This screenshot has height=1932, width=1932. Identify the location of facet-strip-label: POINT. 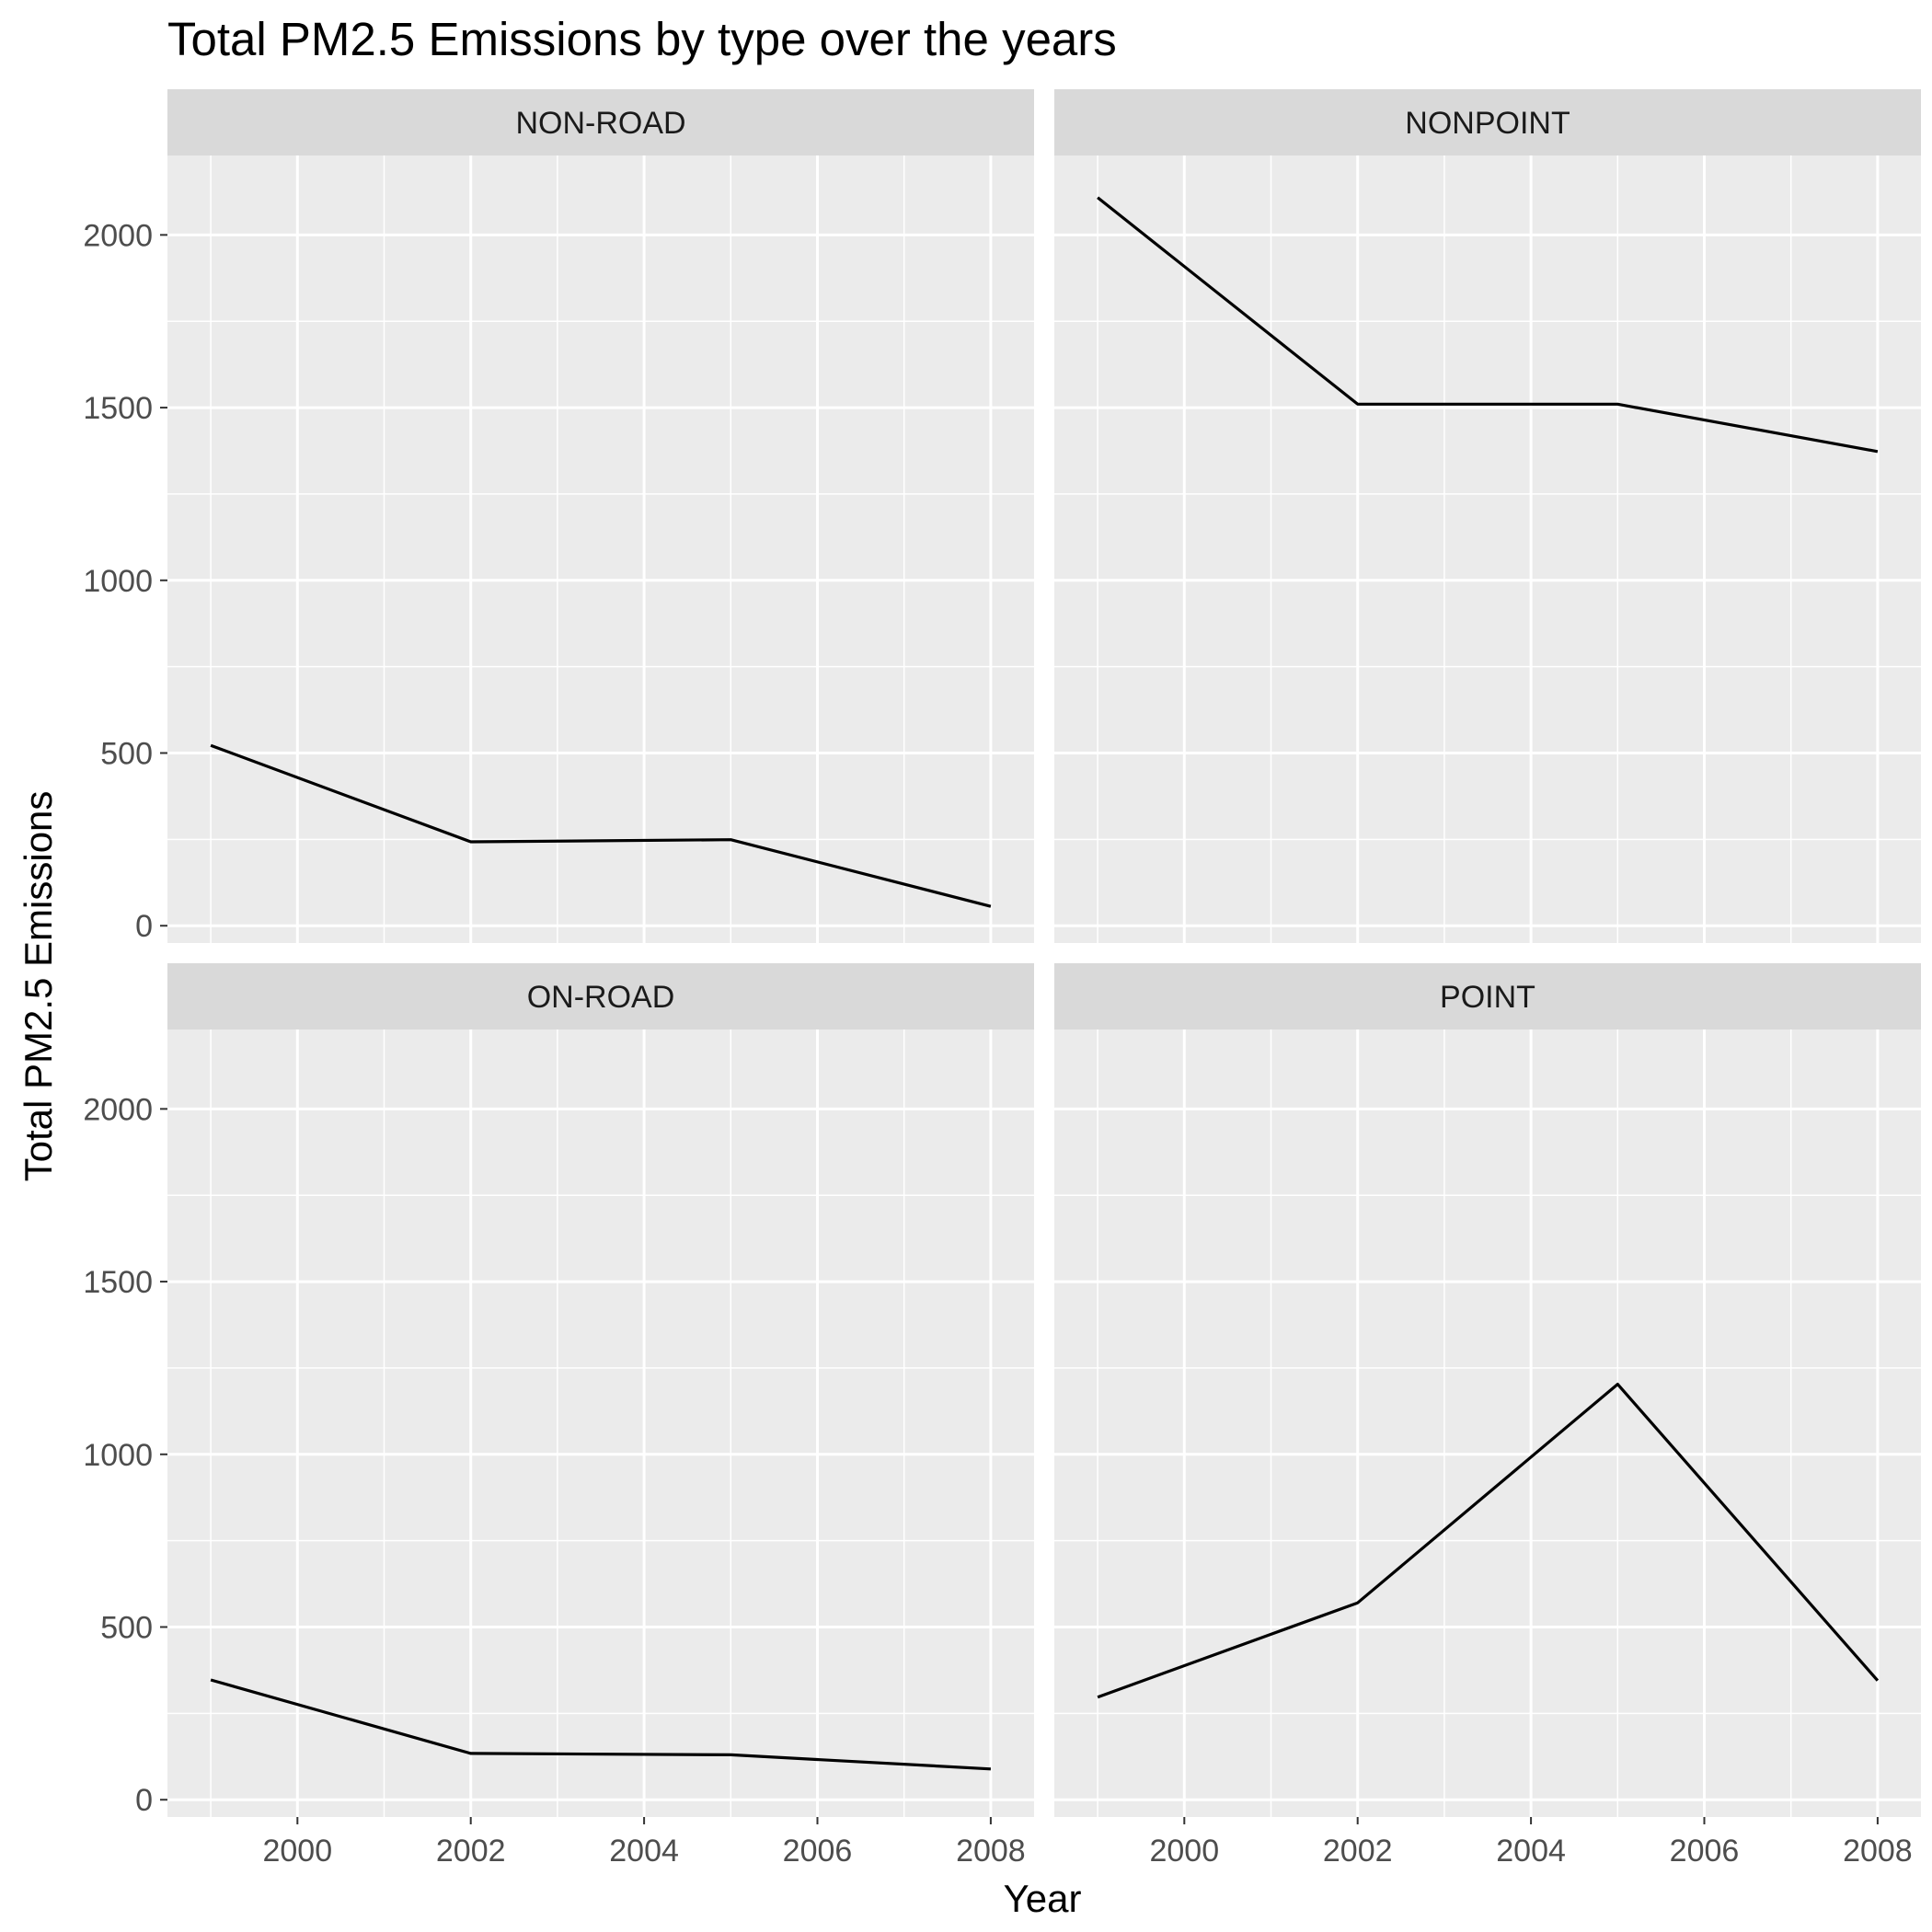
(1487, 997).